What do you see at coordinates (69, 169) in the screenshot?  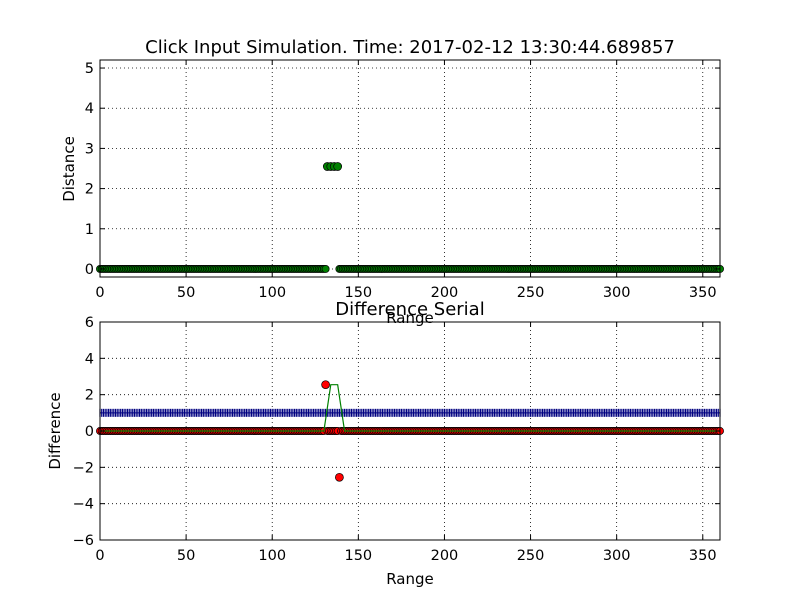 I see `distance-chart-ylabel: Distance` at bounding box center [69, 169].